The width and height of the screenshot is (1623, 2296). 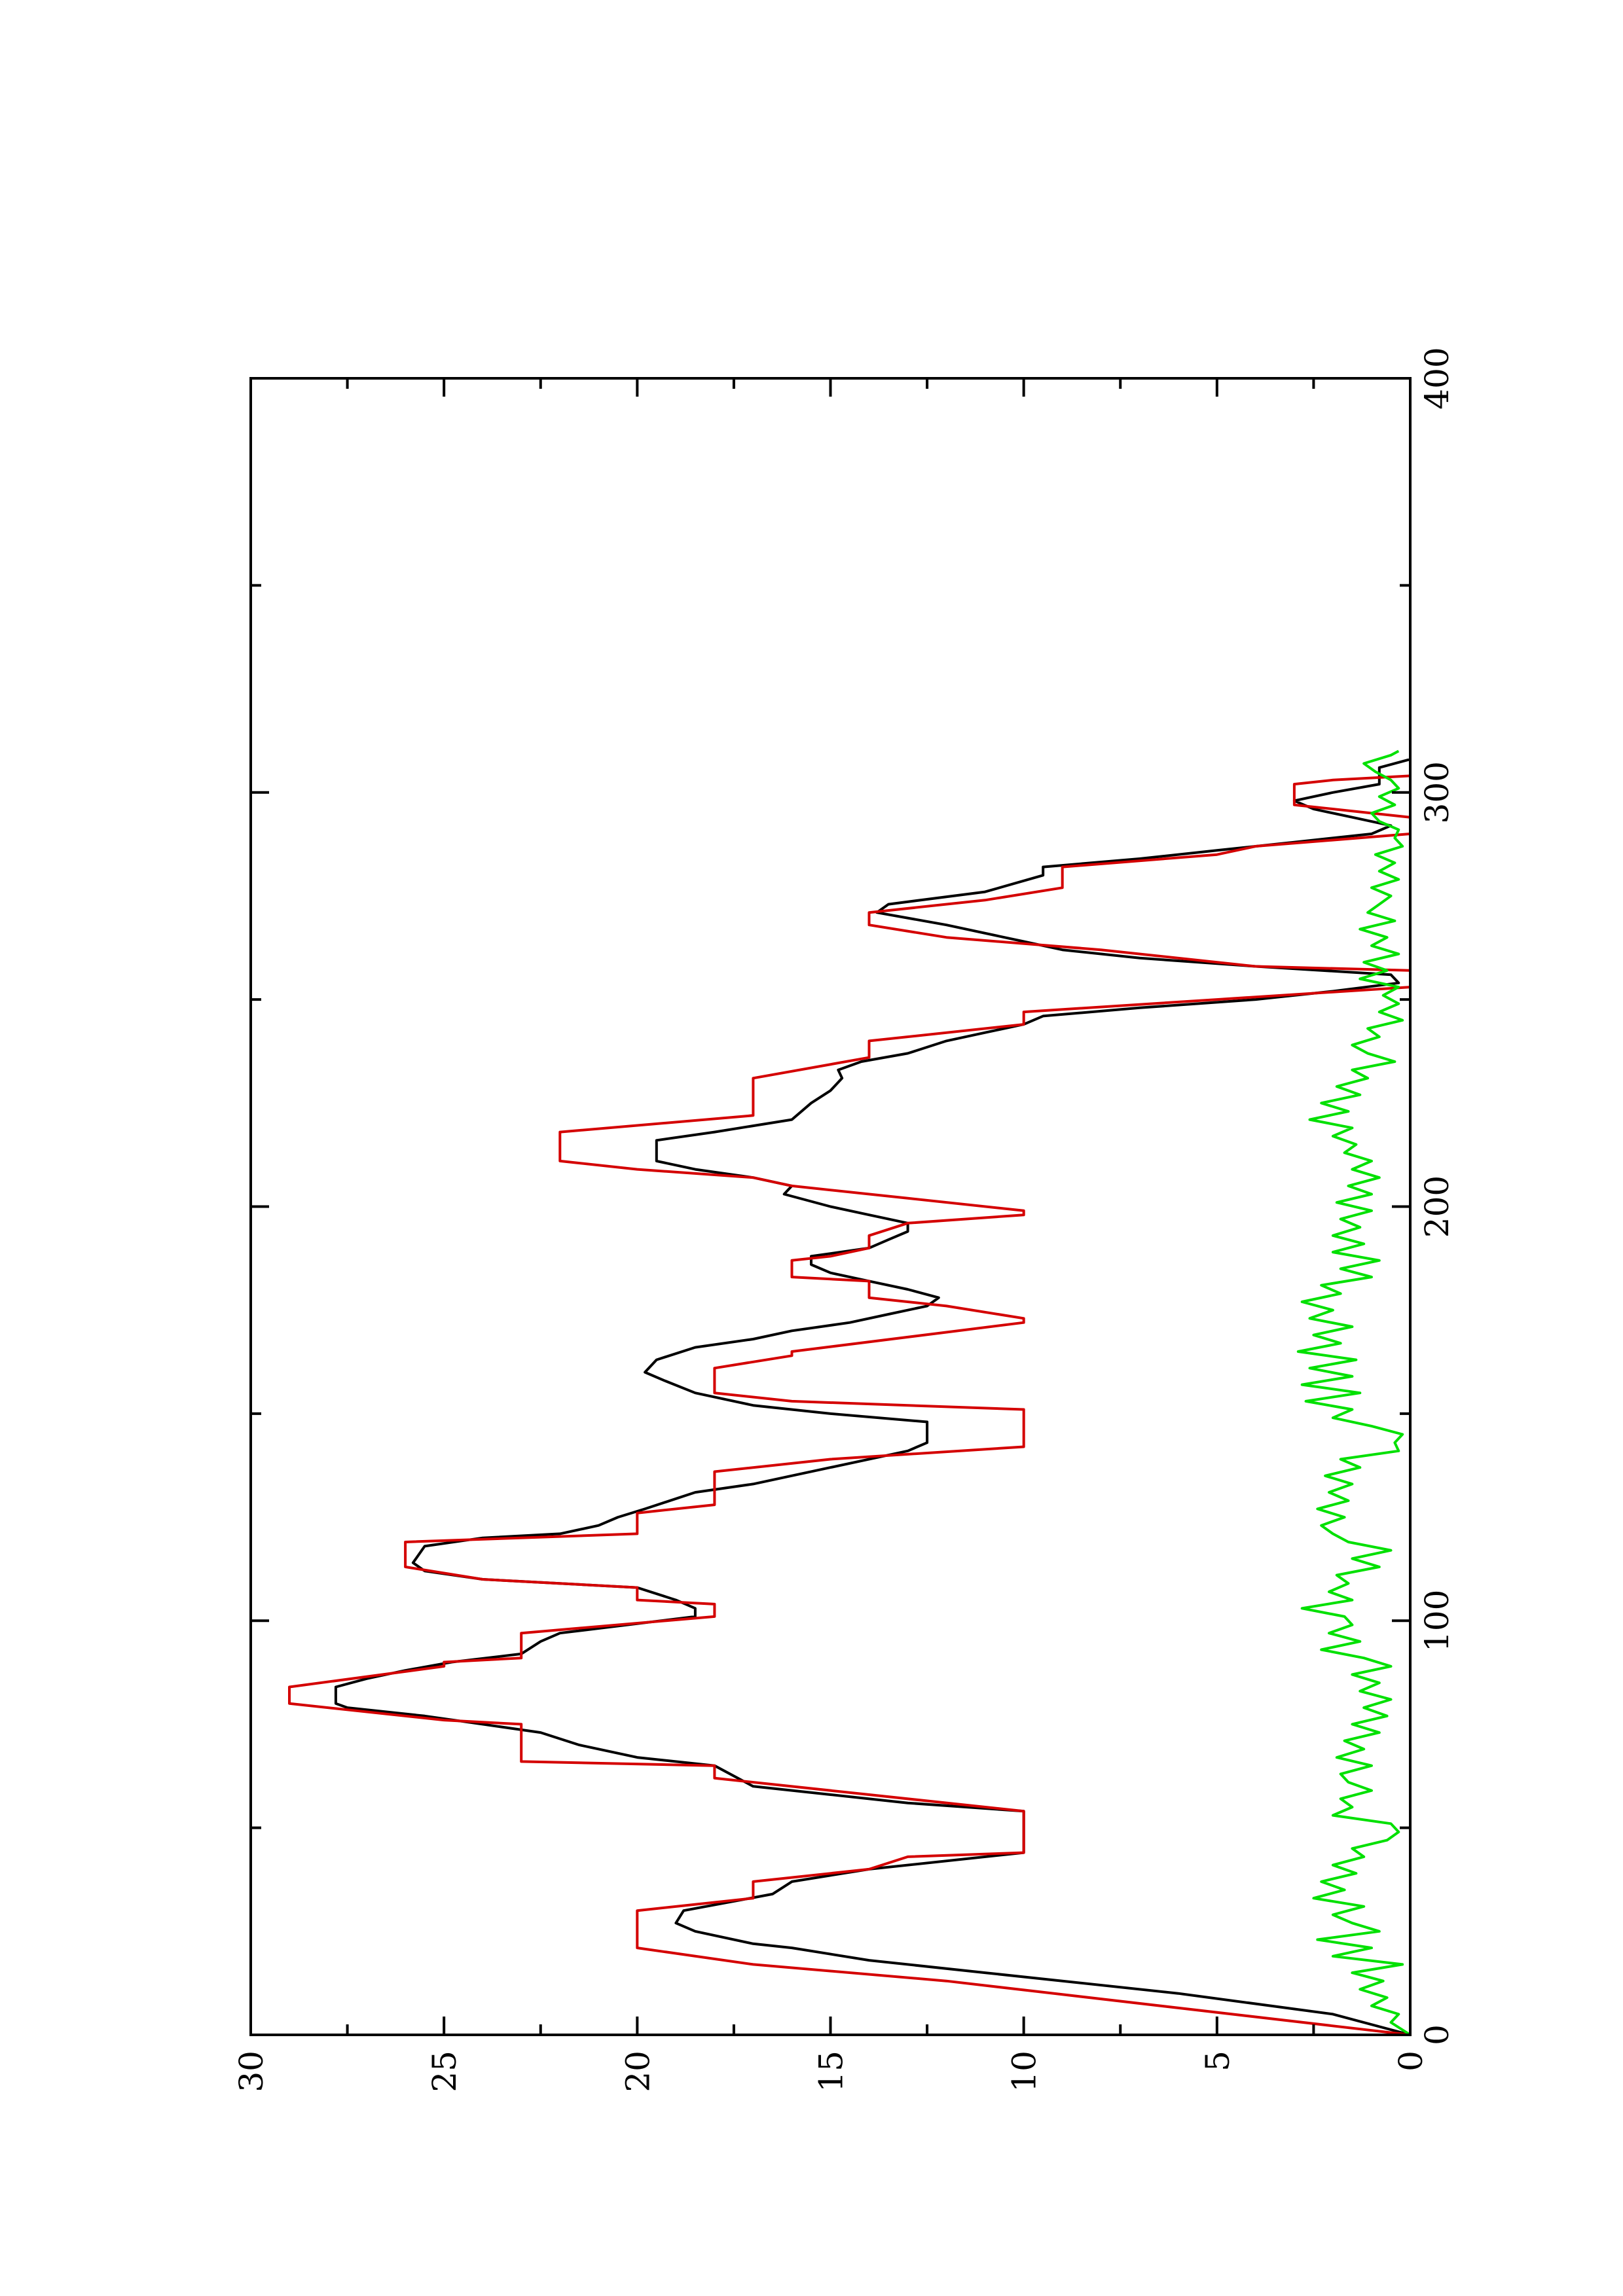 I want to click on x-tick-label: 100, so click(x=1437, y=1621).